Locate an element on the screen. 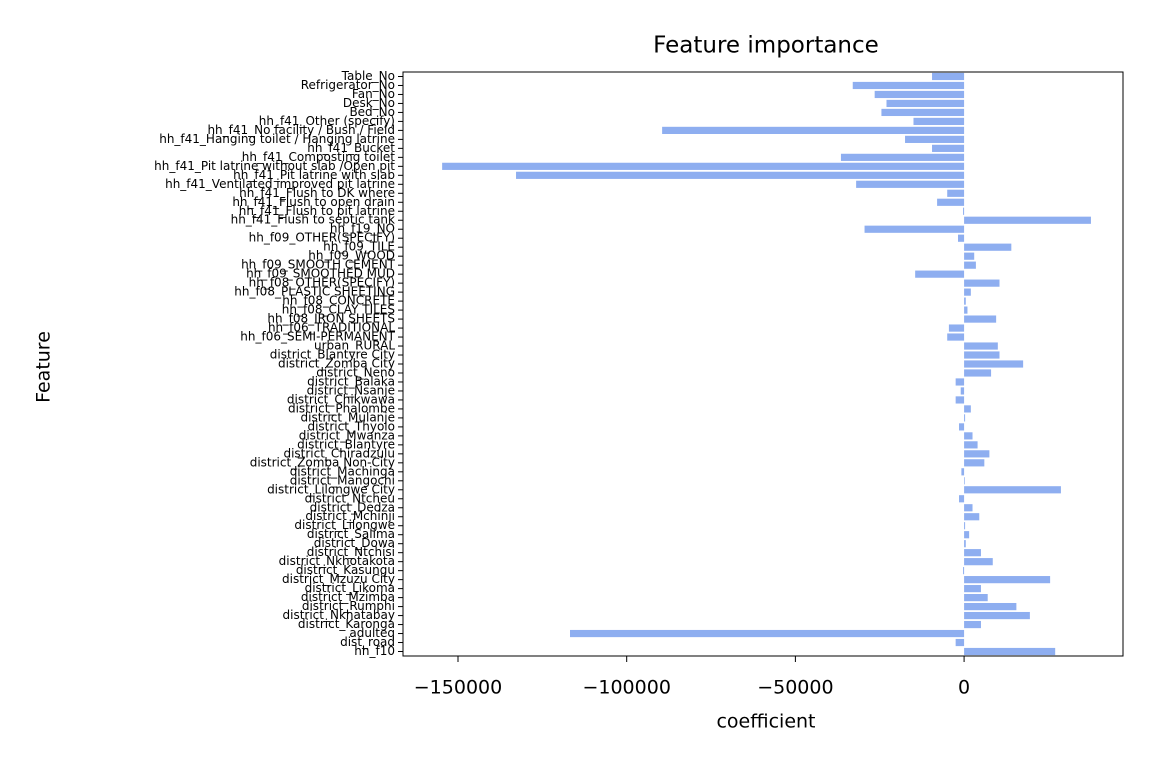  y-tick-label: hh_f41_Other (specify) is located at coordinates (327, 121).